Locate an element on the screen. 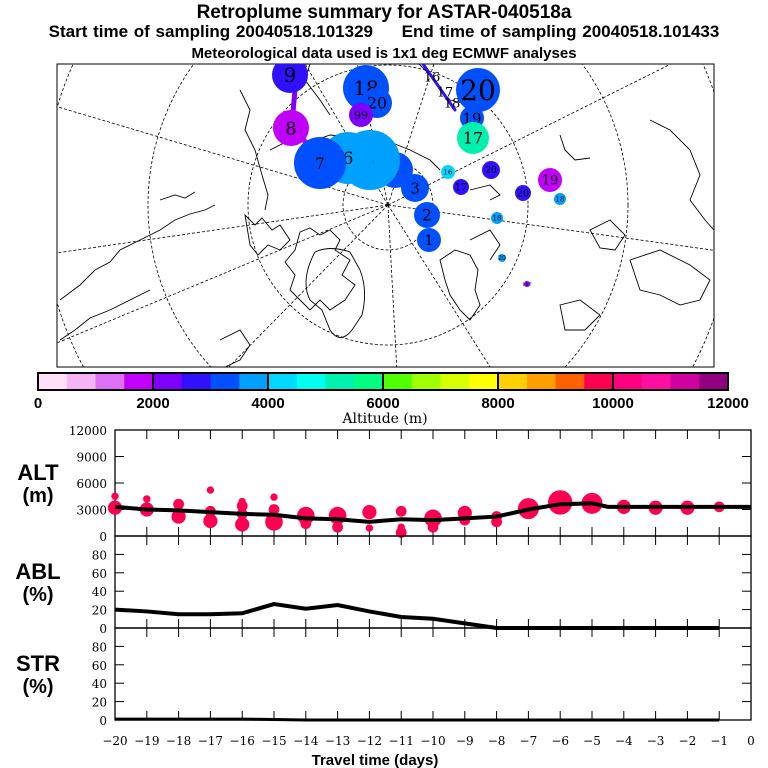  trajectory-segment is located at coordinates (439, 88).